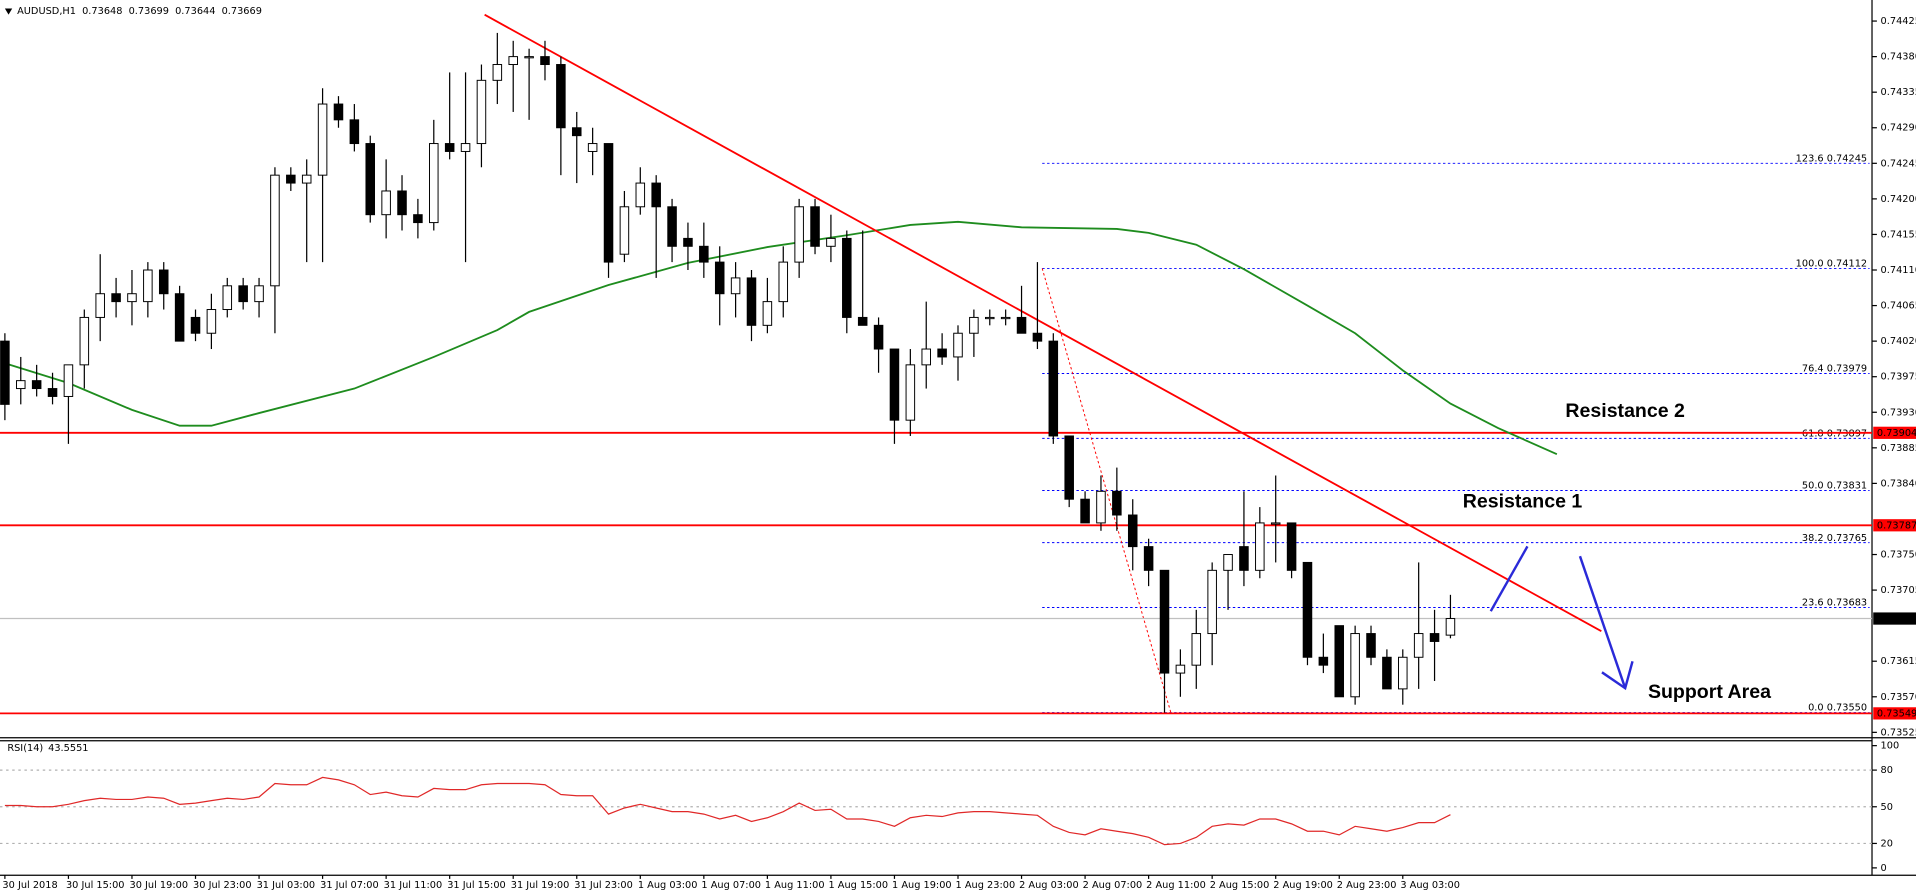 The height and width of the screenshot is (896, 1916). What do you see at coordinates (1834, 433) in the screenshot?
I see `fib-label: 61.8 0.73897` at bounding box center [1834, 433].